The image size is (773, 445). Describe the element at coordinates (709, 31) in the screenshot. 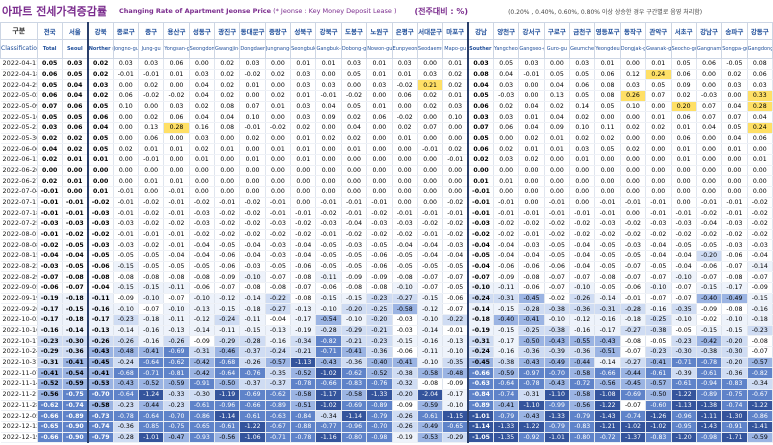

I see `header-region-ko: 강남구` at that location.